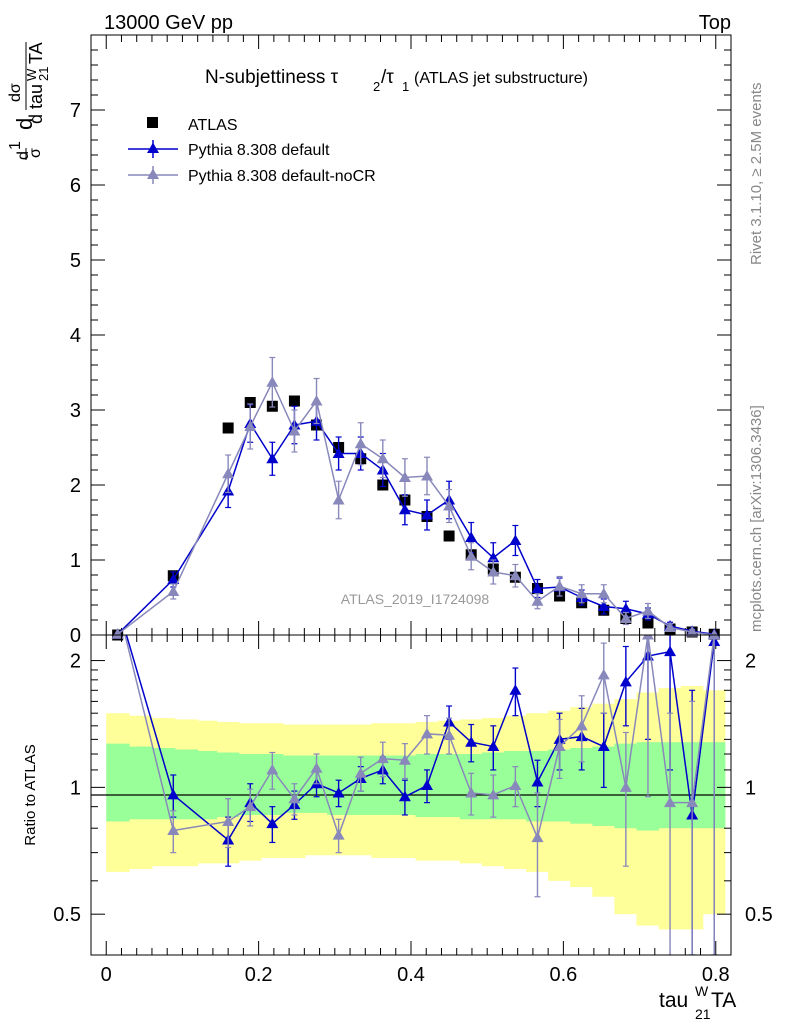 The image size is (786, 1024). I want to click on main-y-tick-label: 6, so click(75, 186).